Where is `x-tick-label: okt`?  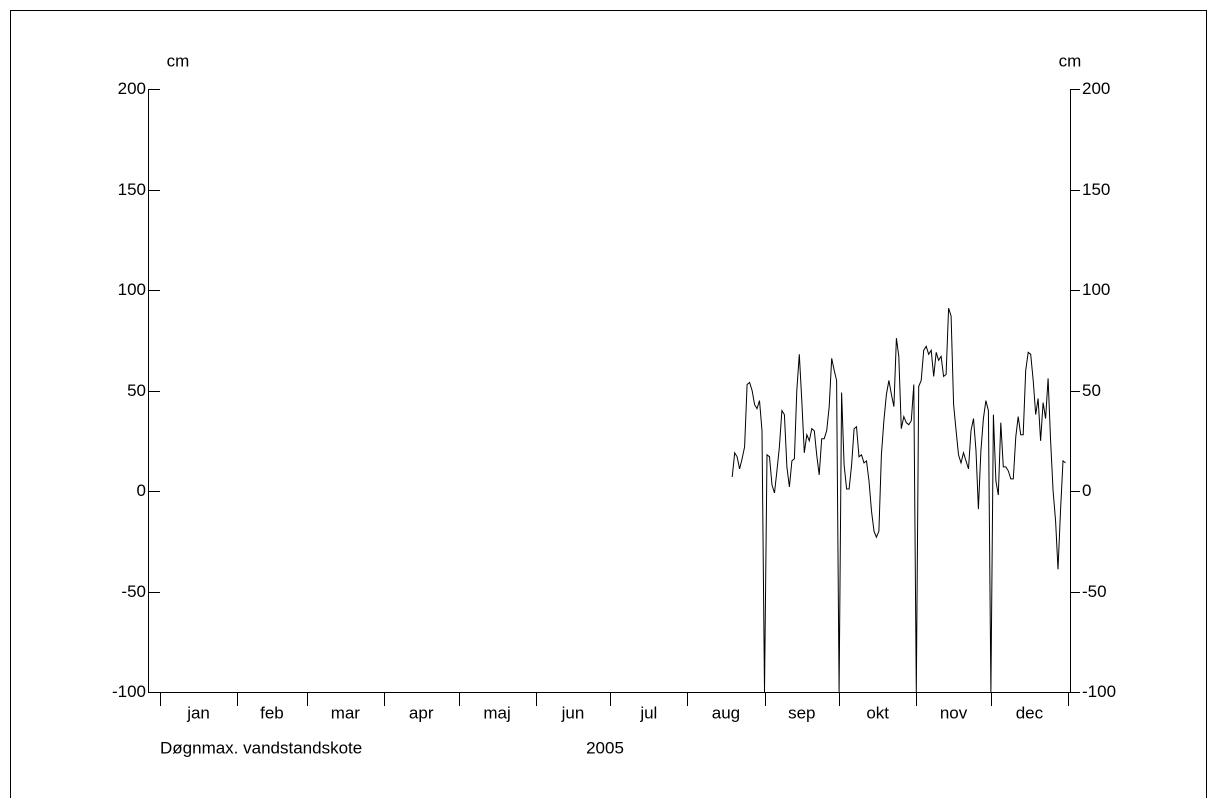 x-tick-label: okt is located at coordinates (877, 712).